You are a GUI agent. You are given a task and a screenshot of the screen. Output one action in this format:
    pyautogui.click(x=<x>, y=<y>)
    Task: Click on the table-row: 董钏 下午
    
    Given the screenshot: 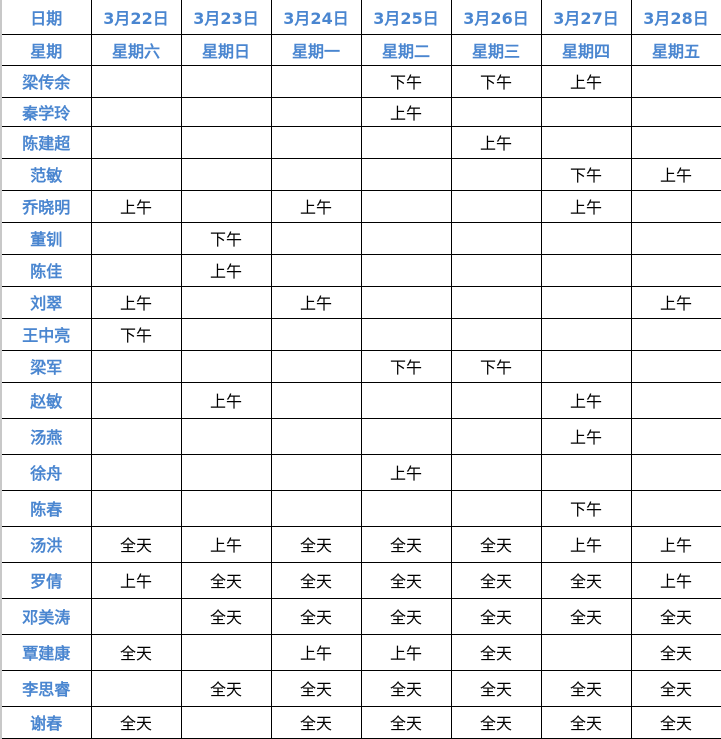 What is the action you would take?
    pyautogui.click(x=360, y=238)
    